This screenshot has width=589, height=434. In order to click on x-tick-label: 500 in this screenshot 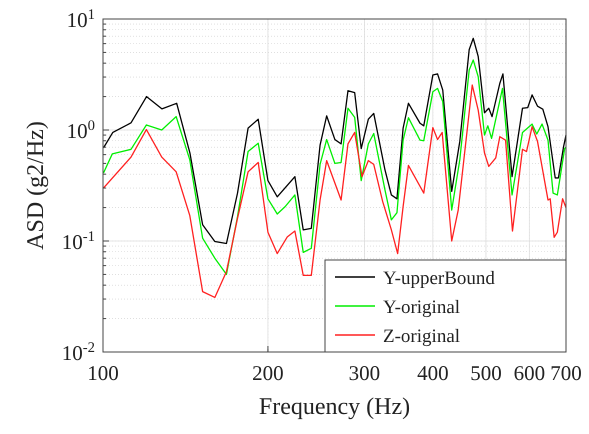, I will do `click(486, 373)`.